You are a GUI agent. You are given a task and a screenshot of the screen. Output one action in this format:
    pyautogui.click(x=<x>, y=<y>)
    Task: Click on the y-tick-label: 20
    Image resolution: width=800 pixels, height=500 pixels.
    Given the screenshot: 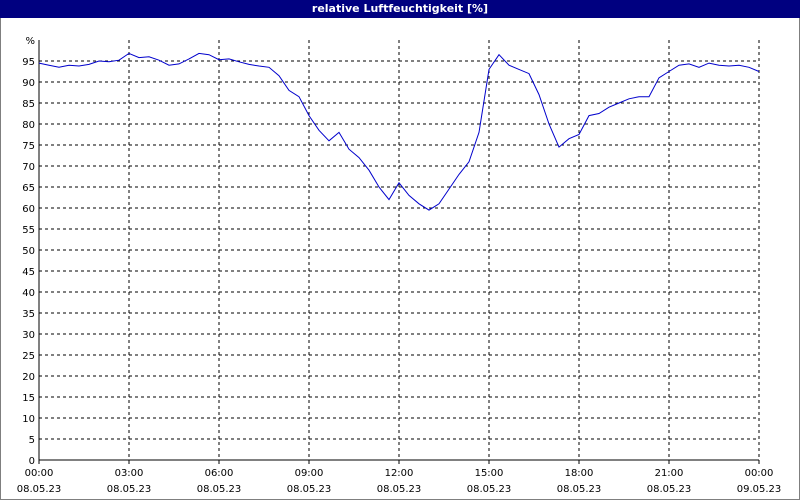 What is the action you would take?
    pyautogui.click(x=28, y=377)
    